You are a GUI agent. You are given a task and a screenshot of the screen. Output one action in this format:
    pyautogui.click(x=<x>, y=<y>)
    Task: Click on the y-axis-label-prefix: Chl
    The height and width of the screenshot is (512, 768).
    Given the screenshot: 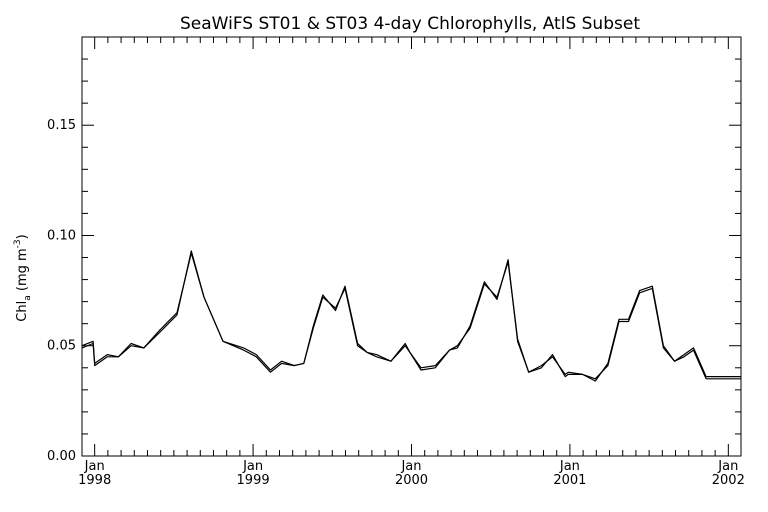 What is the action you would take?
    pyautogui.click(x=22, y=311)
    